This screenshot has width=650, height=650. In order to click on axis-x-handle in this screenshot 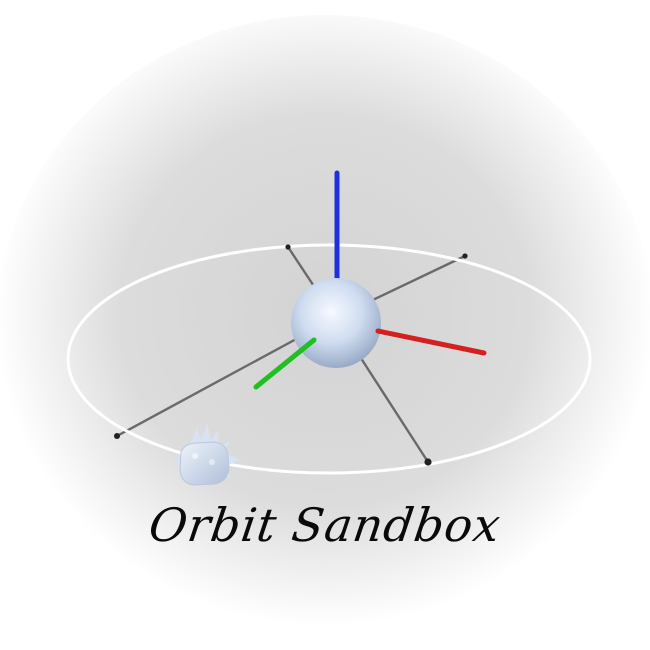, I will do `click(431, 342)`.